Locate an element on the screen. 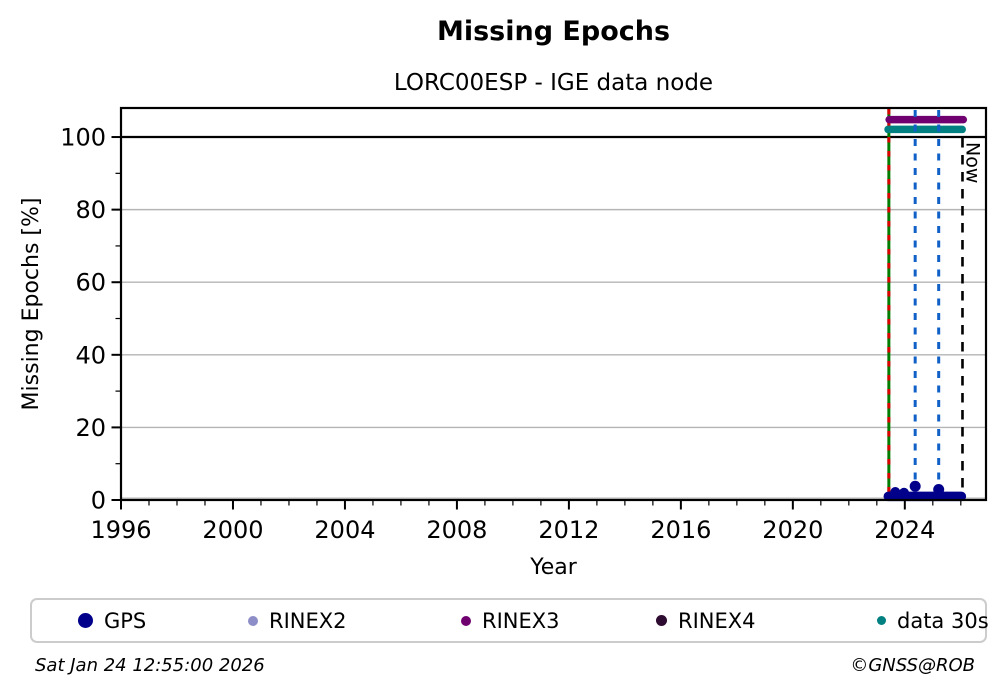 This screenshot has width=1008, height=699. y-tick-label: 20 is located at coordinates (90, 428).